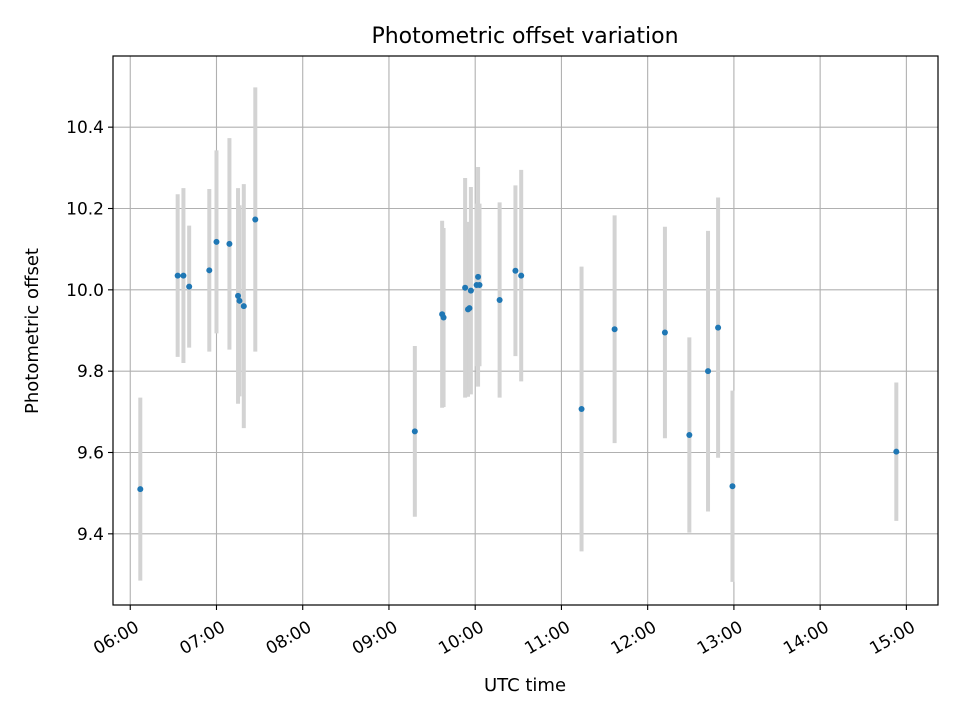 The height and width of the screenshot is (720, 960). What do you see at coordinates (89, 331) in the screenshot?
I see `y-axis: 9.4 9.6 9.8 10.0 10.2 10.4` at bounding box center [89, 331].